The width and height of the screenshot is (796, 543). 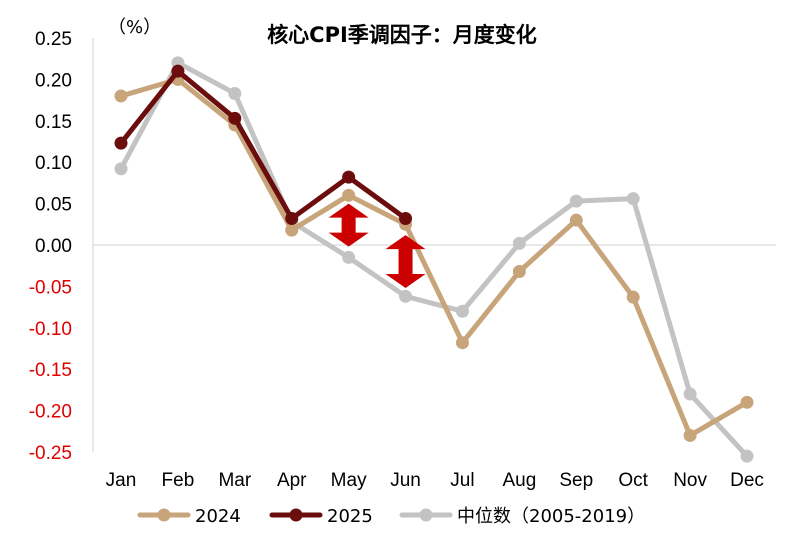 I want to click on x-tick-labels: Jan Feb Mar Apr May Jun Jul Aug Sep Oct Nov Dec, so click(x=435, y=480).